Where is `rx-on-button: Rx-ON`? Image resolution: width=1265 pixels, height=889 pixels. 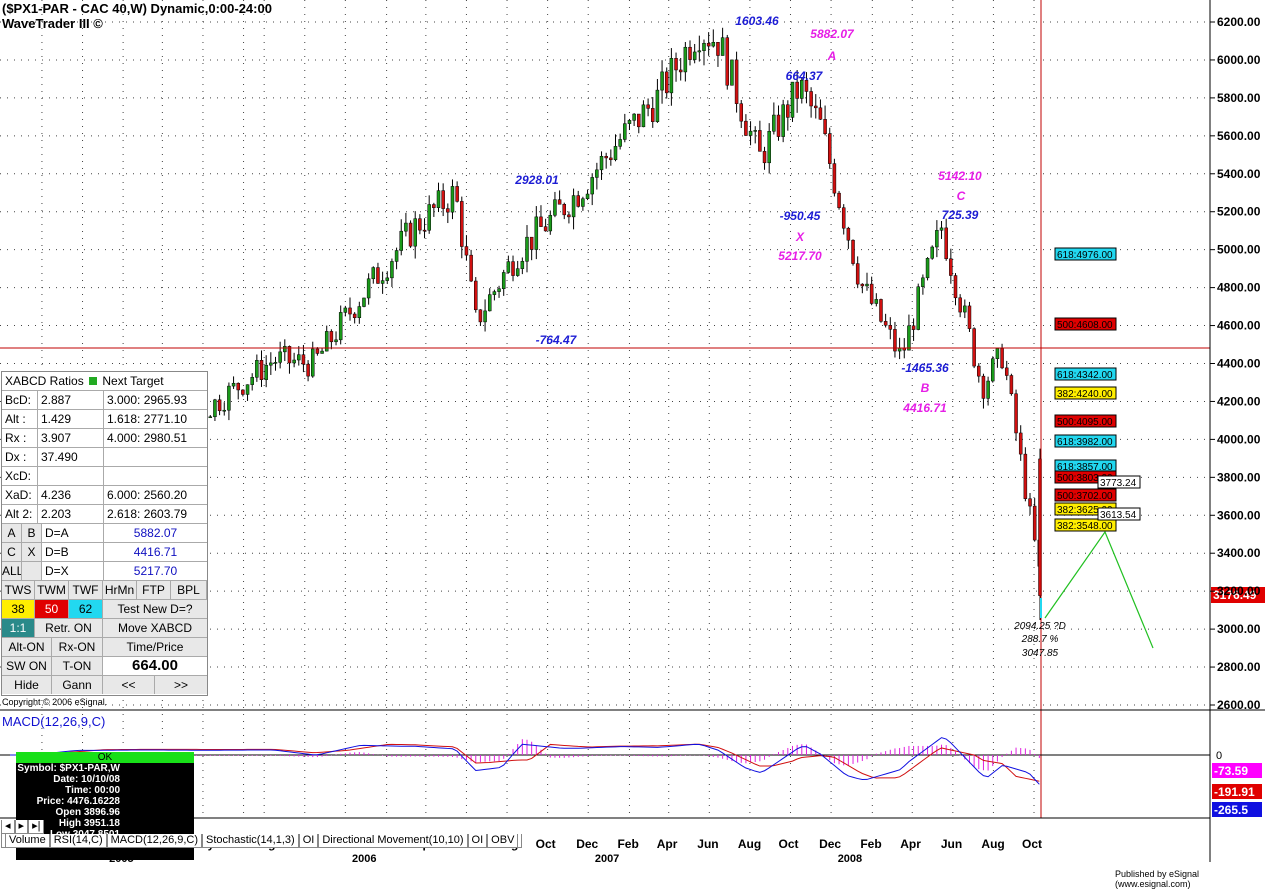 rx-on-button: Rx-ON is located at coordinates (77, 647).